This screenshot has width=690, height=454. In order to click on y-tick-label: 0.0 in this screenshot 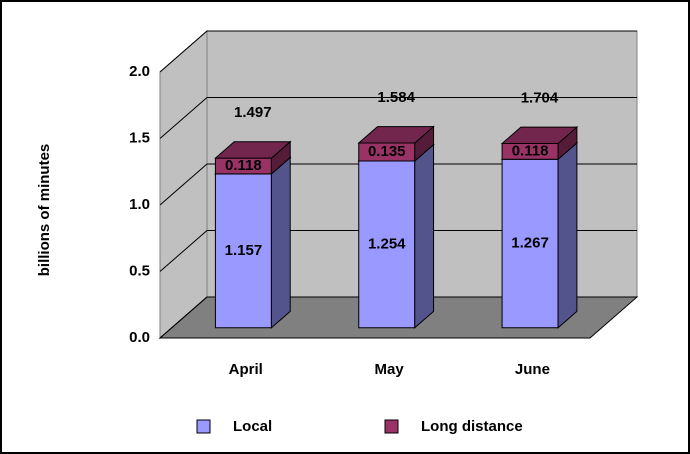, I will do `click(139, 337)`.